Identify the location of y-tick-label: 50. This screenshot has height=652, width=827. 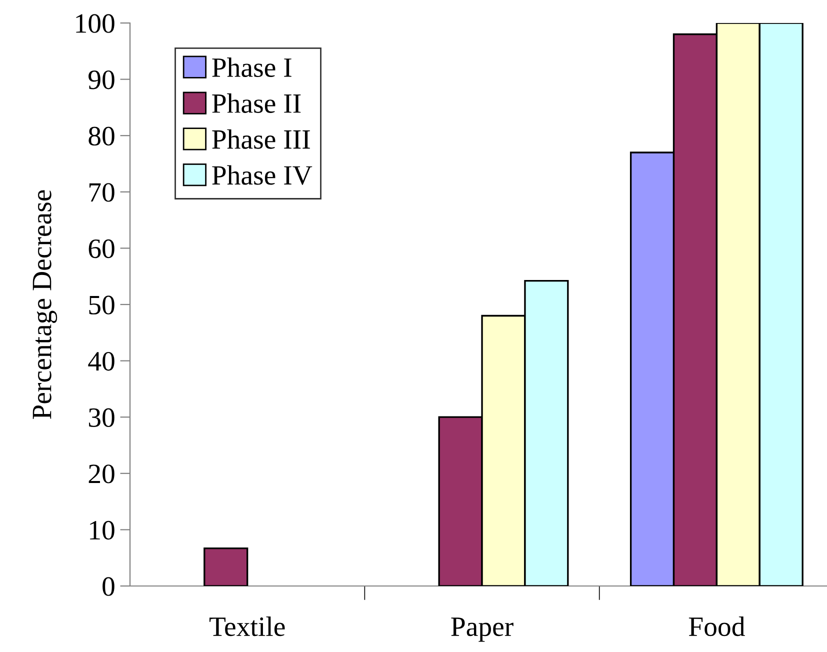
(101, 305).